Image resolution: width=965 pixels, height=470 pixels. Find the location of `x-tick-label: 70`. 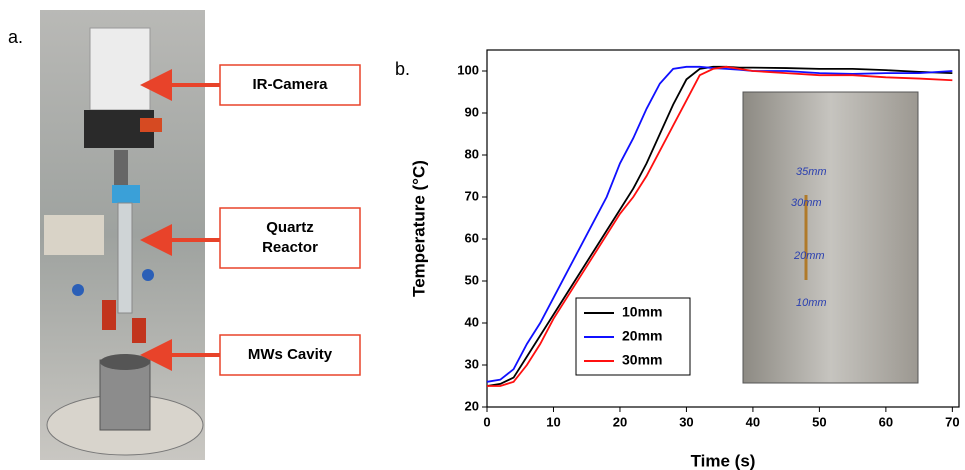

x-tick-label: 70 is located at coordinates (952, 421).